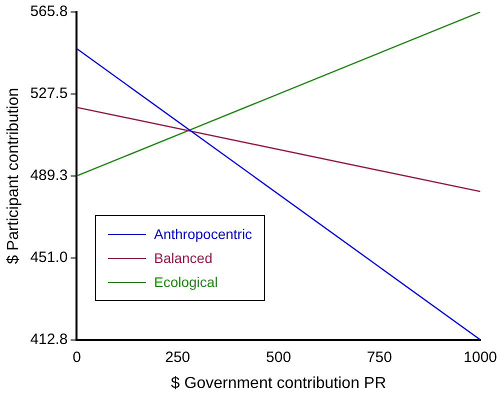 The image size is (500, 397). What do you see at coordinates (186, 282) in the screenshot?
I see `legend-label: Ecological` at bounding box center [186, 282].